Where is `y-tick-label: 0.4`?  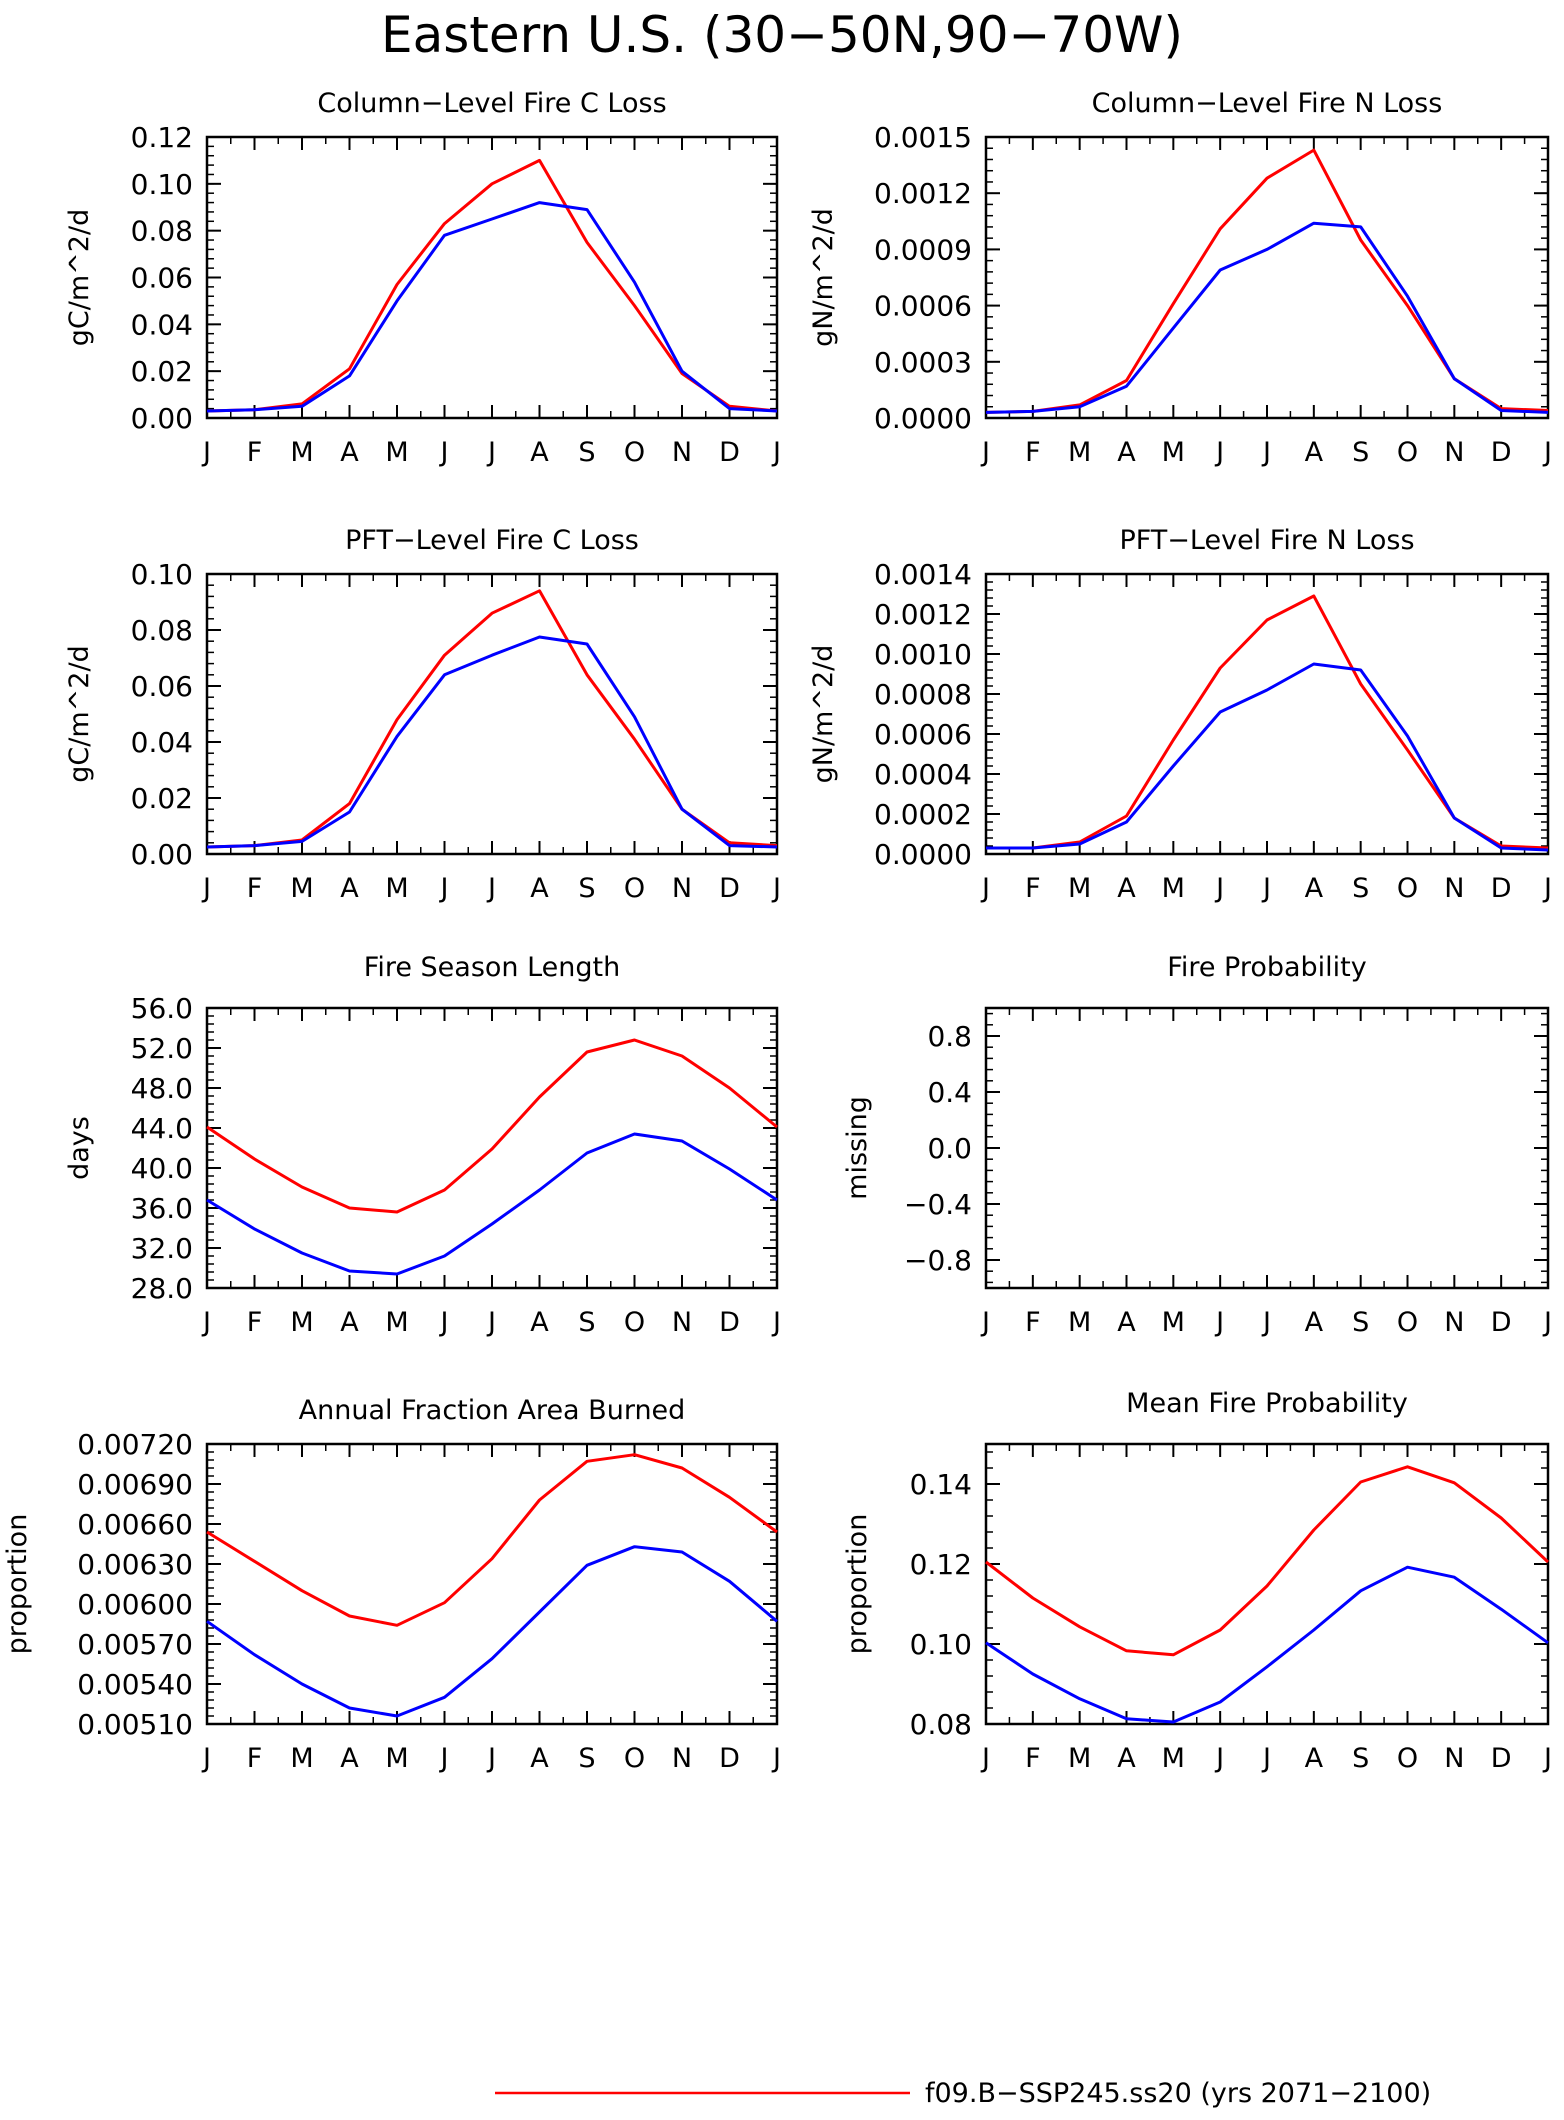 y-tick-label: 0.4 is located at coordinates (949, 1092).